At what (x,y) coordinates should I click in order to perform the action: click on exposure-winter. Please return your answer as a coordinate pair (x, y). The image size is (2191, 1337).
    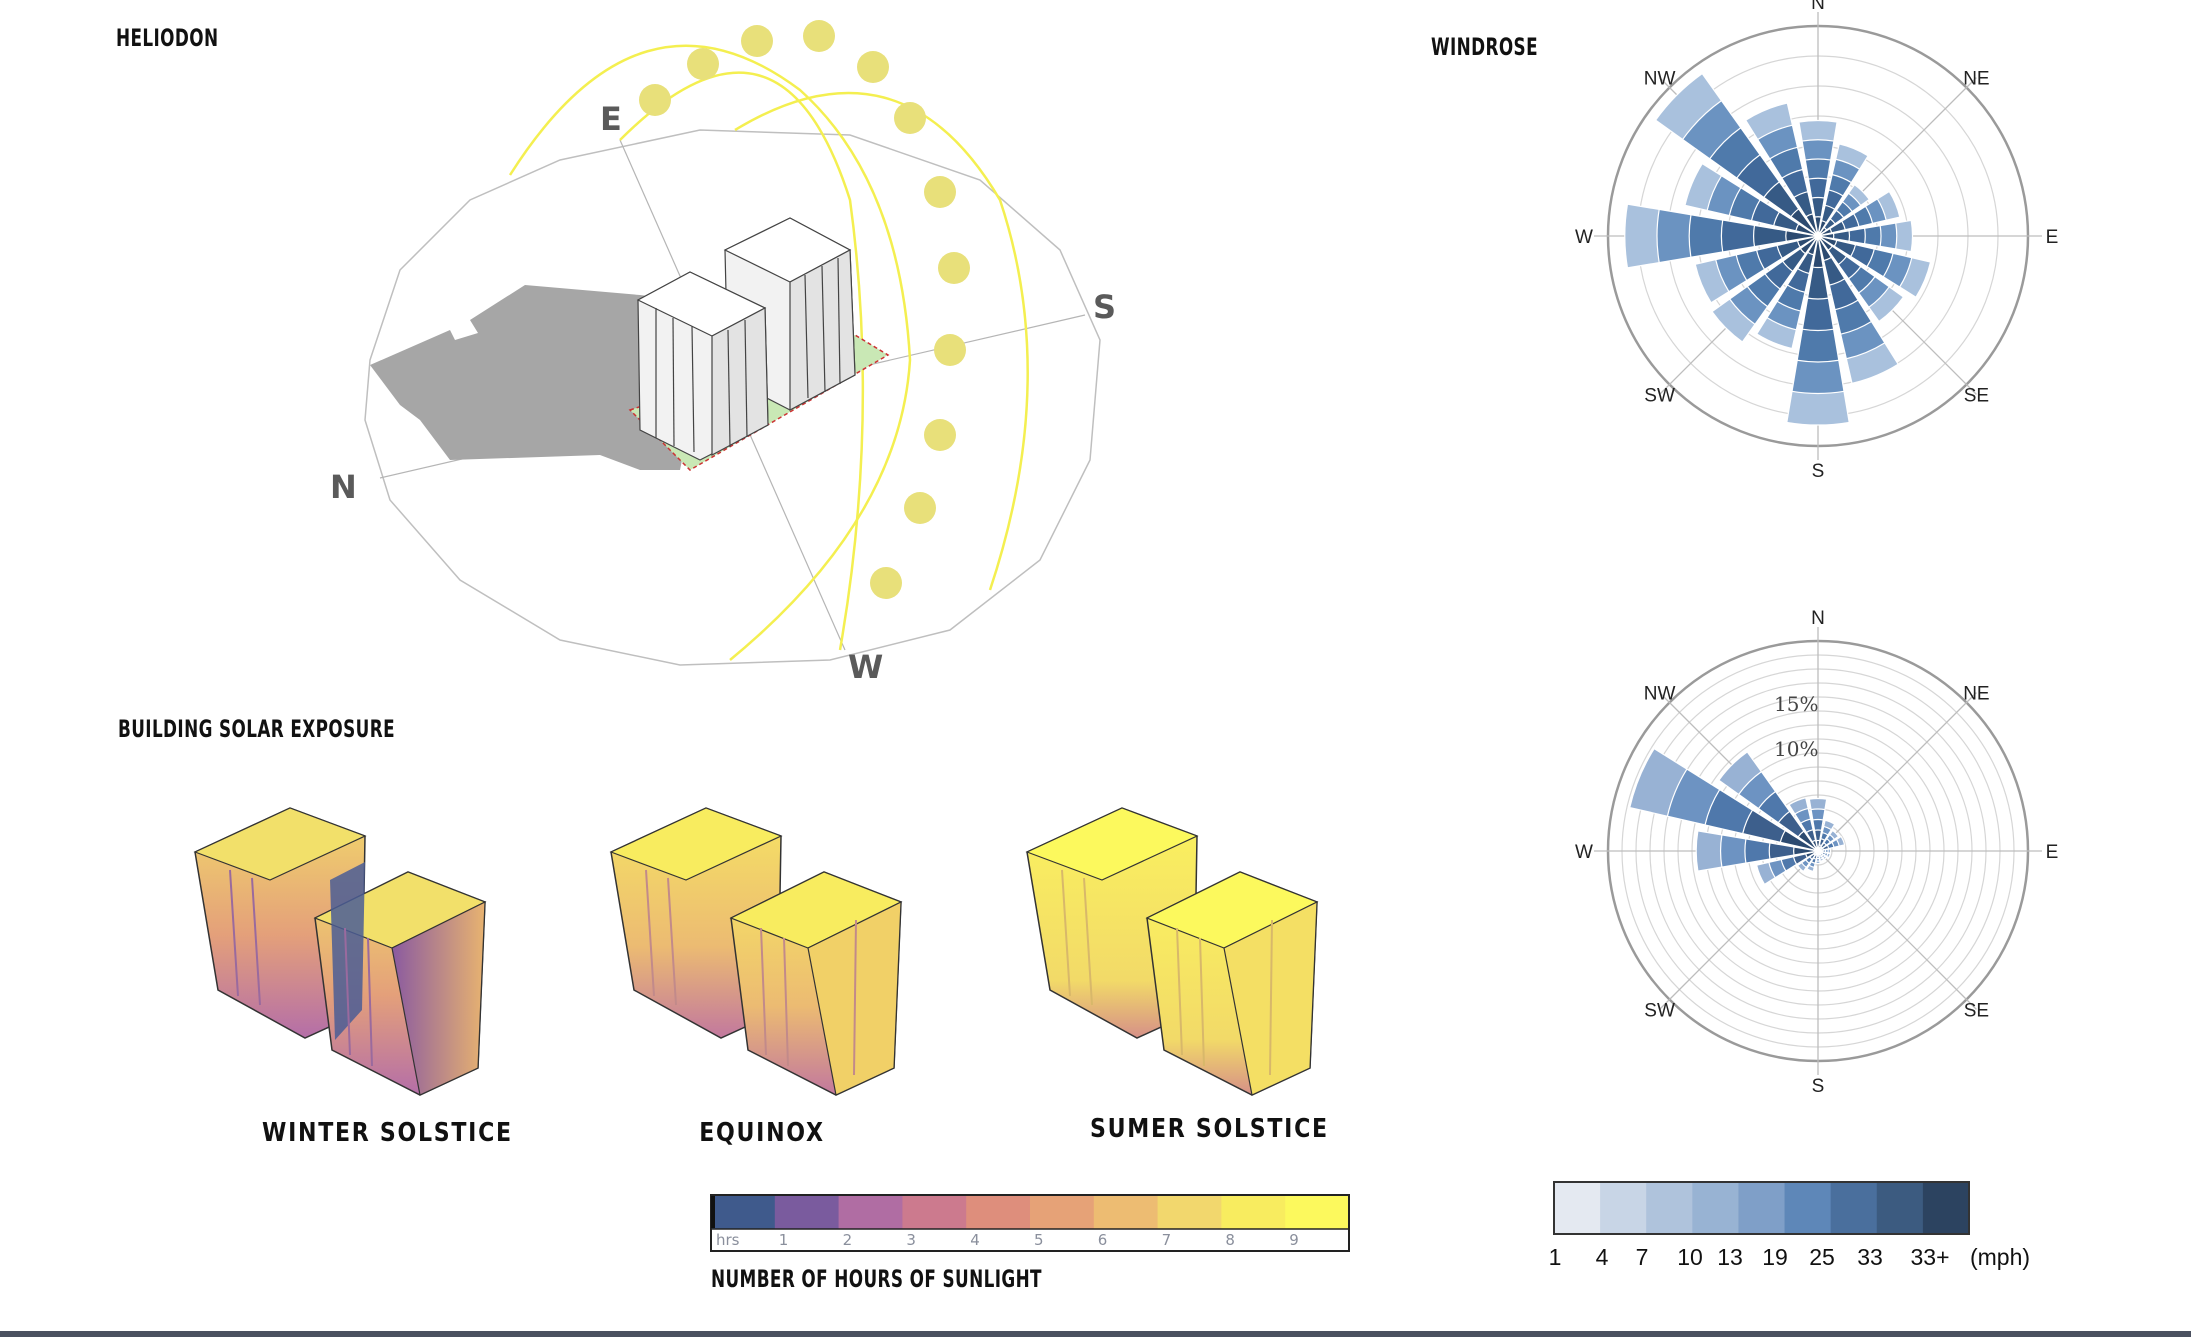
    Looking at the image, I should click on (340, 951).